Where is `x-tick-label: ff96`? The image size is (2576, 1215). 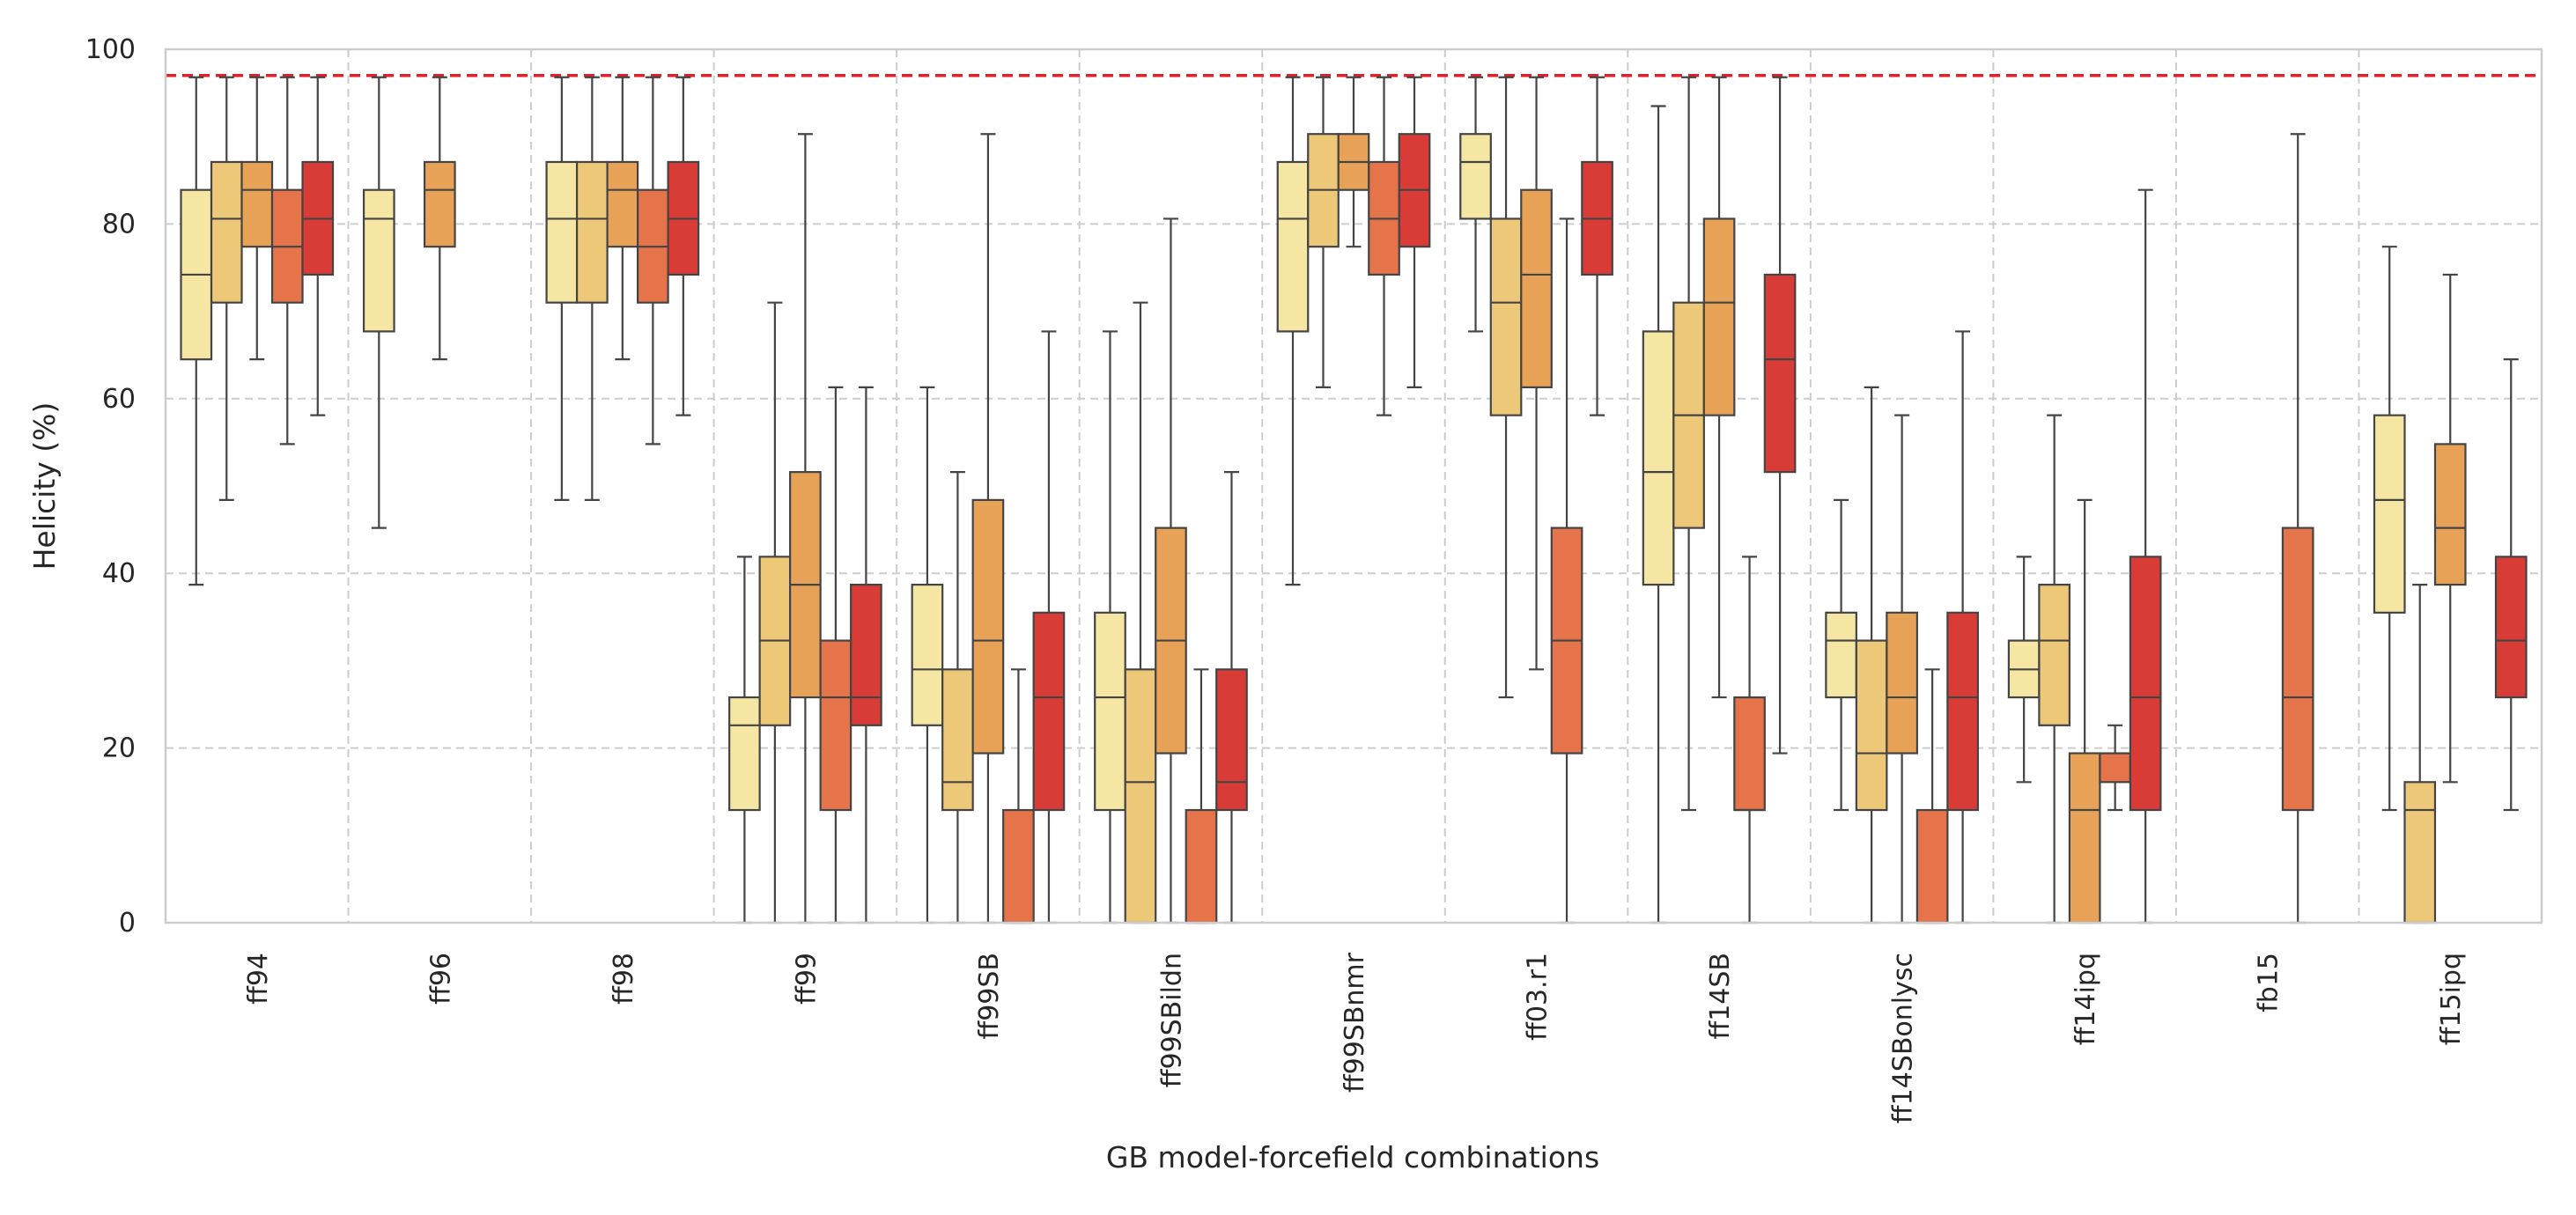
x-tick-label: ff96 is located at coordinates (440, 979).